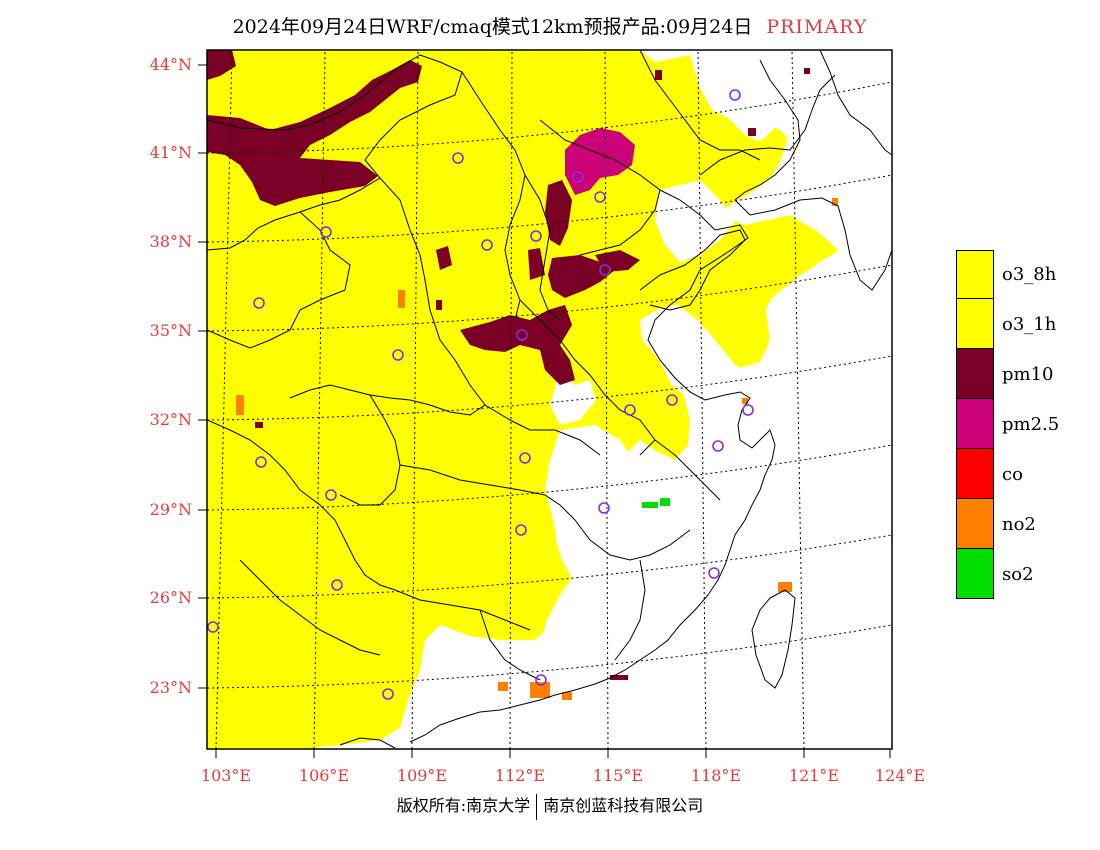 This screenshot has width=1100, height=850. I want to click on boundary-henan-hubei, so click(542, 430).